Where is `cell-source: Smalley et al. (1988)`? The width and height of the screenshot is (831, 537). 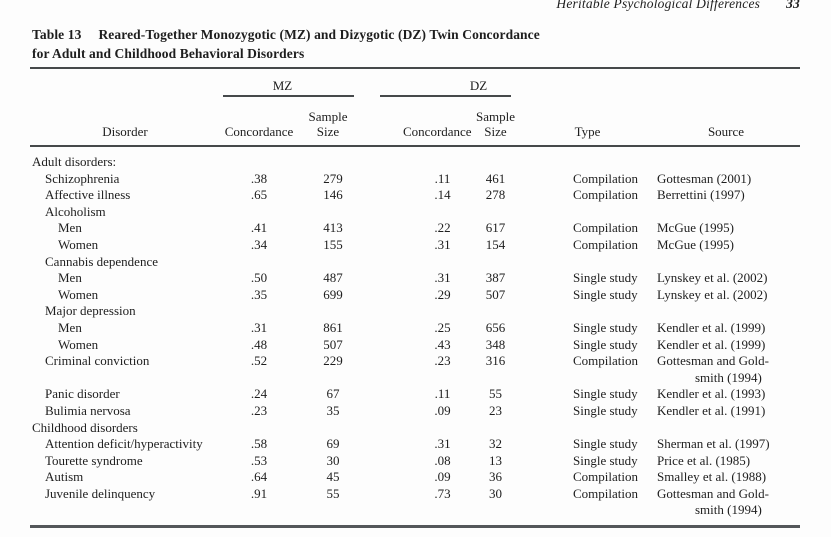
cell-source: Smalley et al. (1988) is located at coordinates (726, 477).